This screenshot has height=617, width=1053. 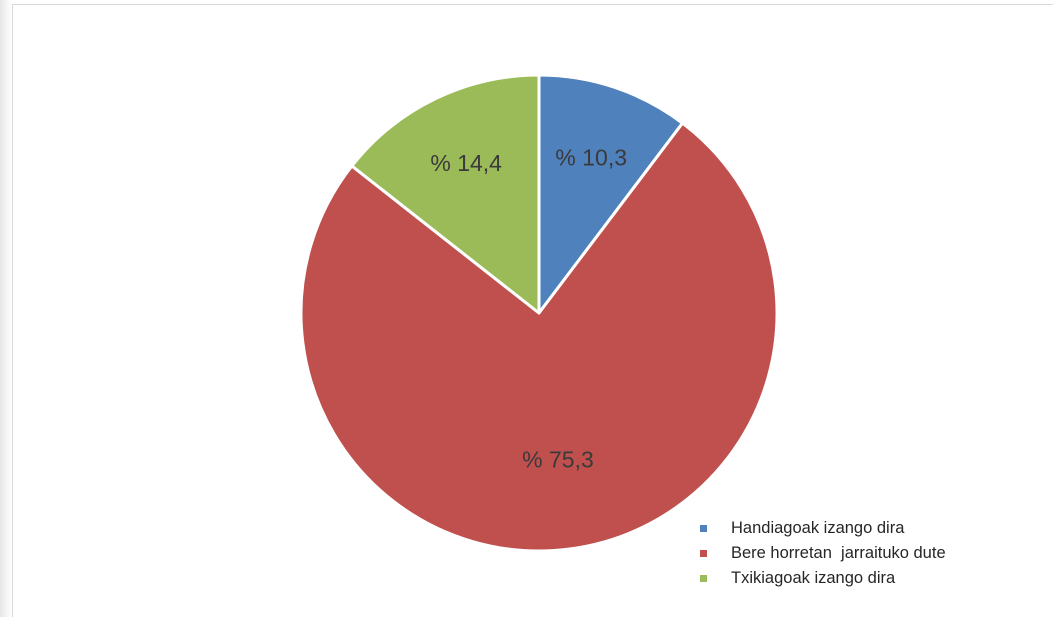 I want to click on legend-label: Handiagoak izango dira, so click(x=818, y=528).